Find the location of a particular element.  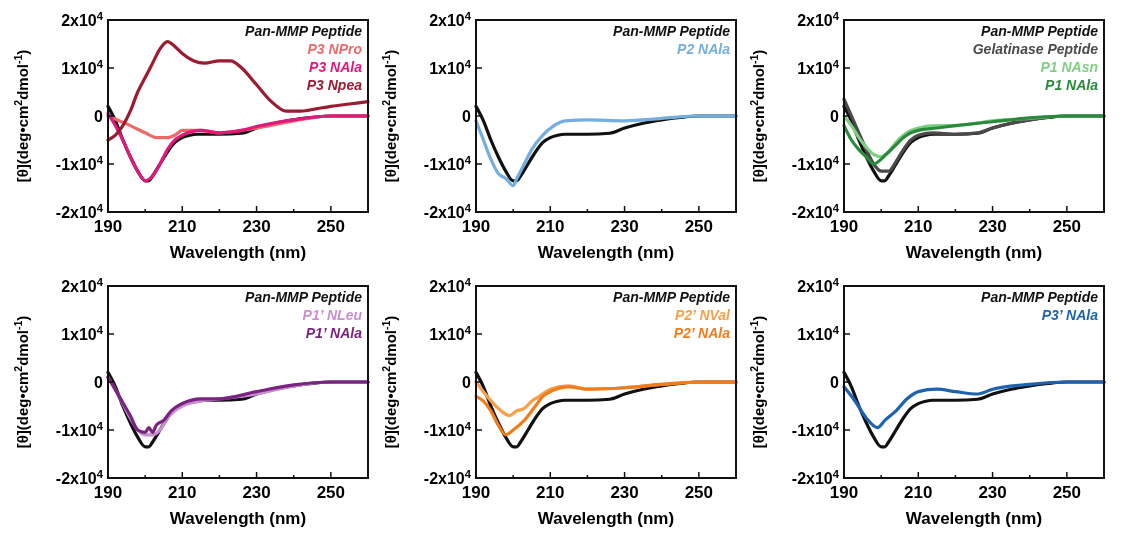

text: P2’ NAla is located at coordinates (702, 333).